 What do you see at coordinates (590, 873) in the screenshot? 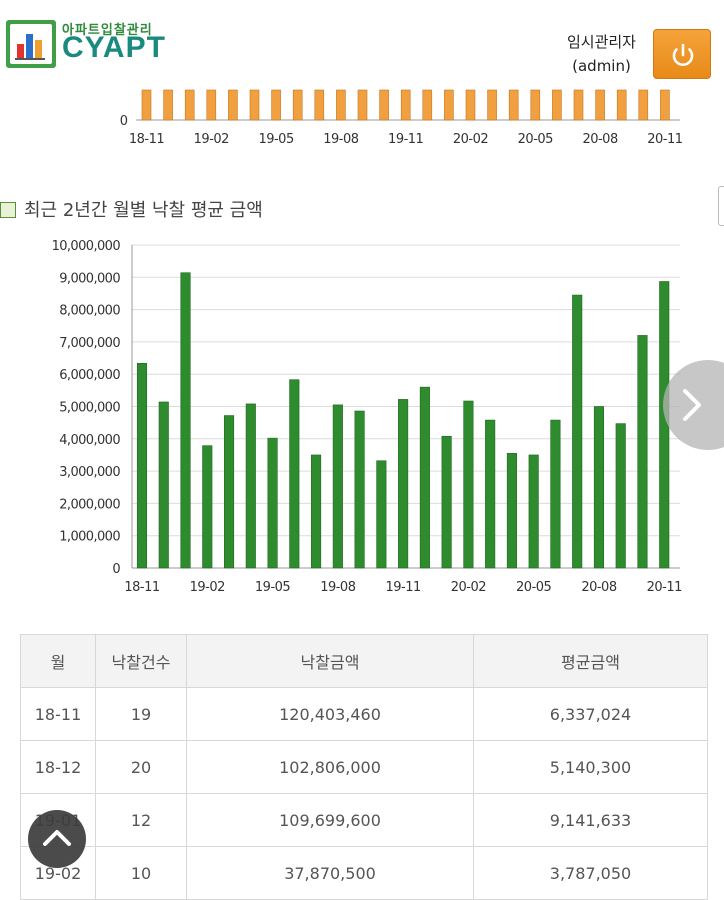
I see `cell-average: 3,787,050` at bounding box center [590, 873].